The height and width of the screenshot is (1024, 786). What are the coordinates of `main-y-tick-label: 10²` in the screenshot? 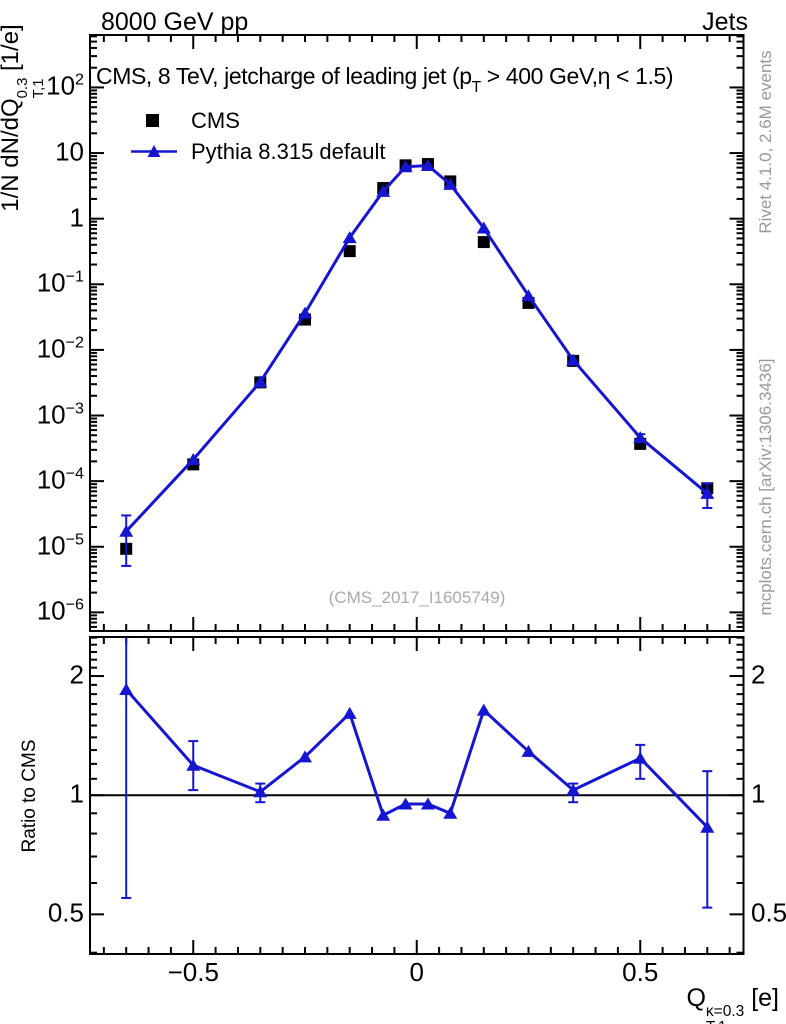 It's located at (65, 85).